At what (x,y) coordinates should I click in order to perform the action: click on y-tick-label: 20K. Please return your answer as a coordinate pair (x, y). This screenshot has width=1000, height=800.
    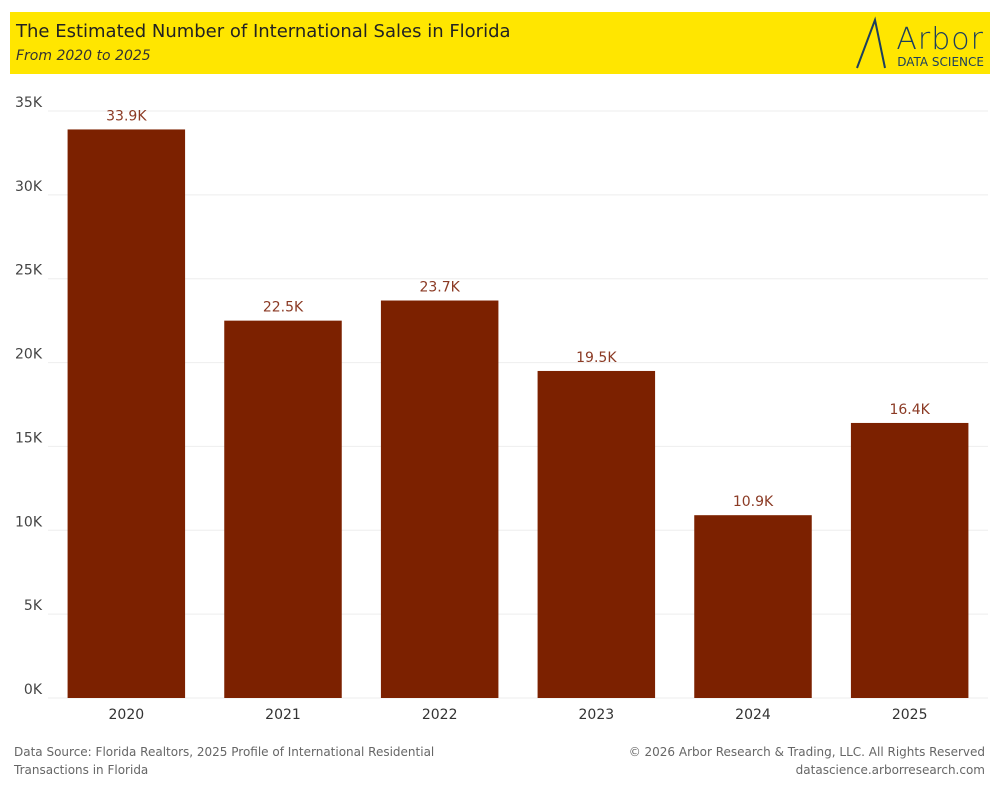
    Looking at the image, I should click on (29, 355).